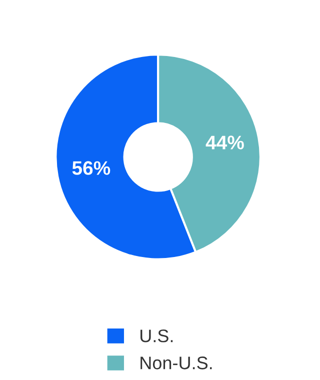  What do you see at coordinates (91, 168) in the screenshot?
I see `data-label: 56%` at bounding box center [91, 168].